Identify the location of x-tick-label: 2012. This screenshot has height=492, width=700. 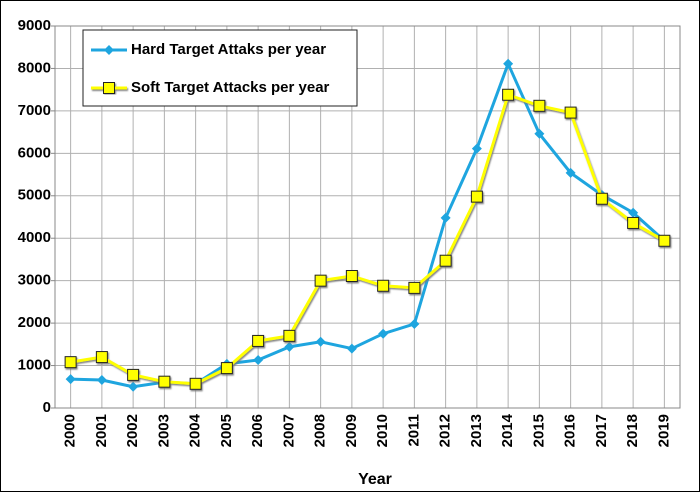
(445, 430).